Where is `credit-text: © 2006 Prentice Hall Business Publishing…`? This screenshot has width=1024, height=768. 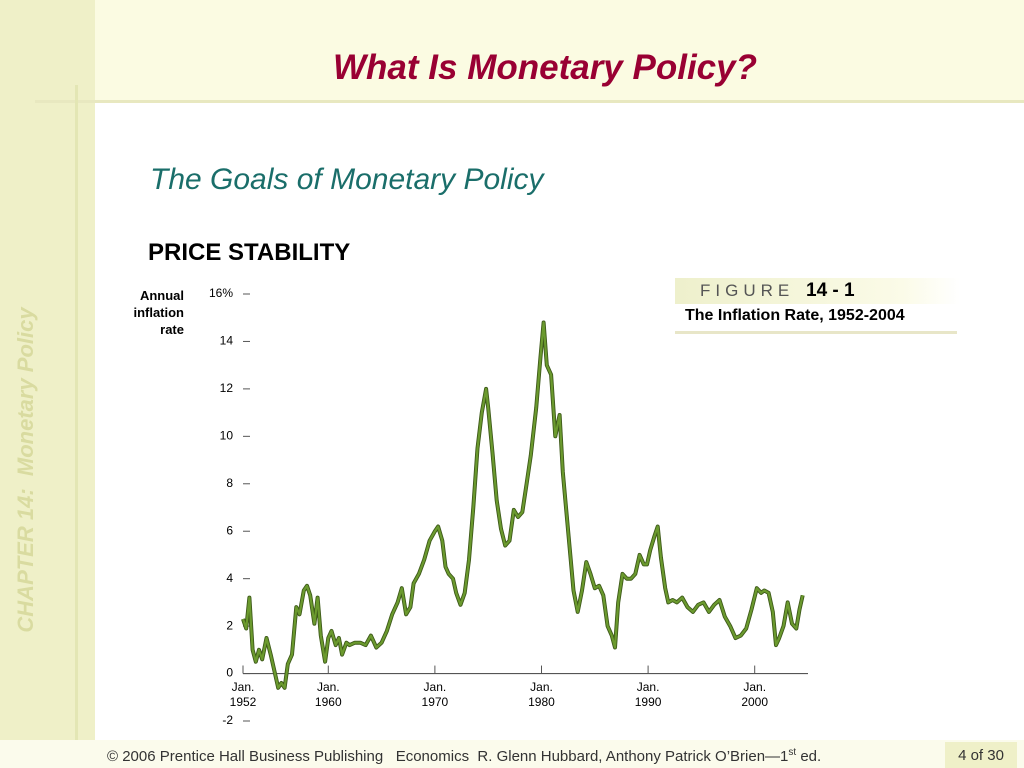
credit-text: © 2006 Prentice Hall Business Publishing… is located at coordinates (448, 756).